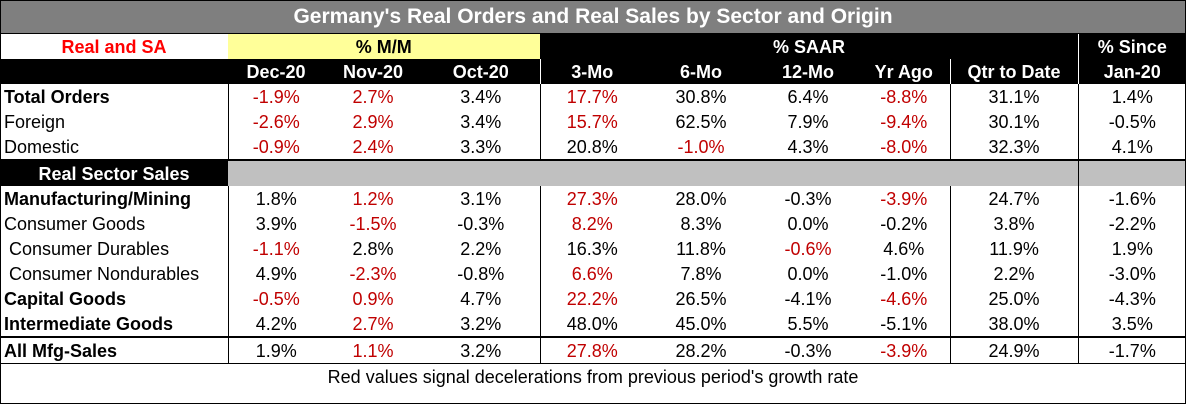  I want to click on value-cell: 32.3%, so click(1014, 147).